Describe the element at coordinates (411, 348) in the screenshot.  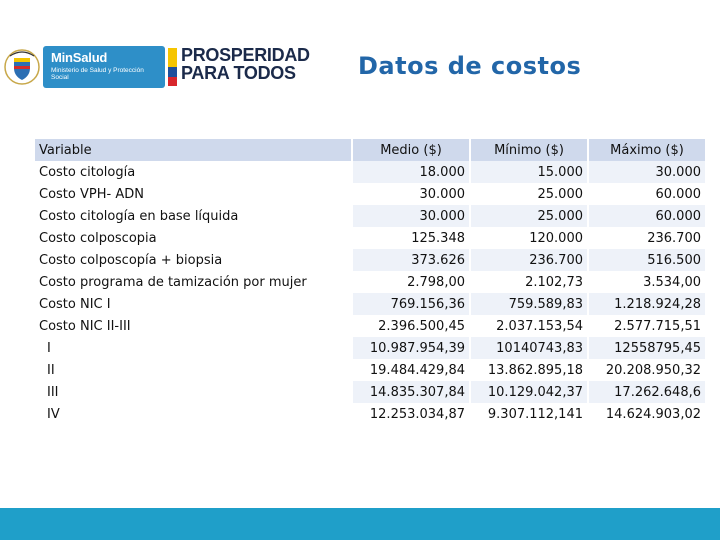
I see `row-medio: 10.987.954,39` at that location.